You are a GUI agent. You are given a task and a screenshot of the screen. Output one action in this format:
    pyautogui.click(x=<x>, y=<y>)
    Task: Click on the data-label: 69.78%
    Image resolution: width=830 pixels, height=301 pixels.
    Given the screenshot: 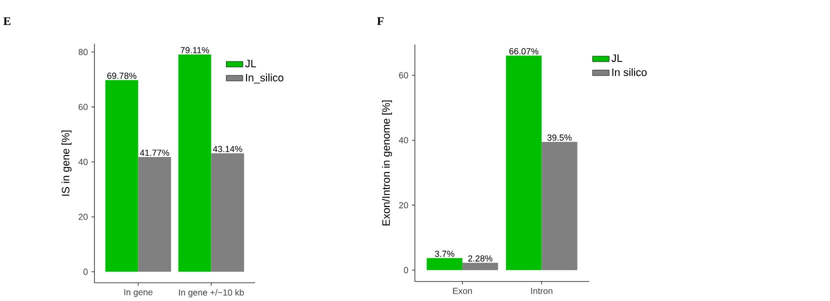 What is the action you would take?
    pyautogui.click(x=121, y=76)
    